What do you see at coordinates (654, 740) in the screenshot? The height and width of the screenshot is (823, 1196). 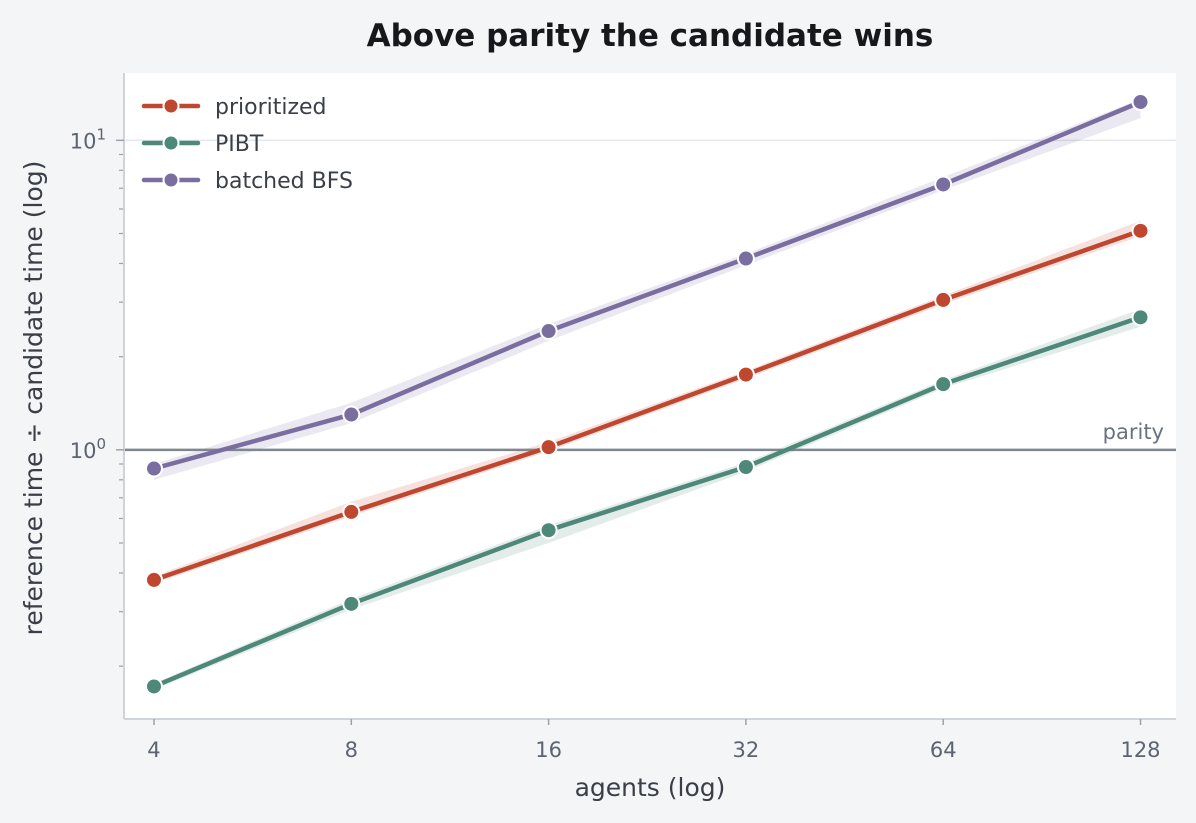 I see `x-ticks: 4 8 16 32 64 128` at bounding box center [654, 740].